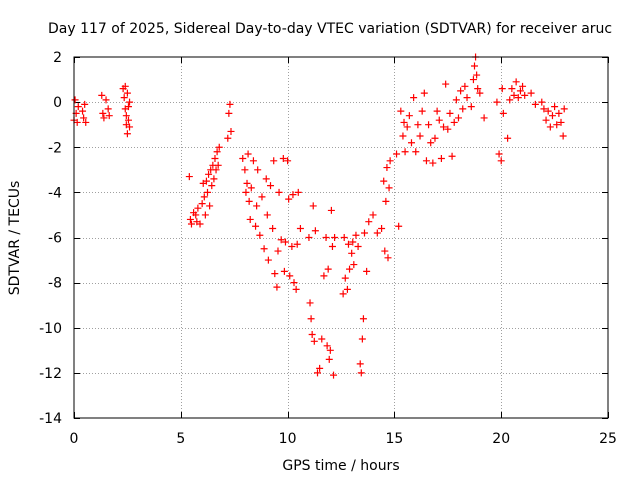 The height and width of the screenshot is (480, 640). Describe the element at coordinates (608, 439) in the screenshot. I see `x-tick-label: 25` at that location.